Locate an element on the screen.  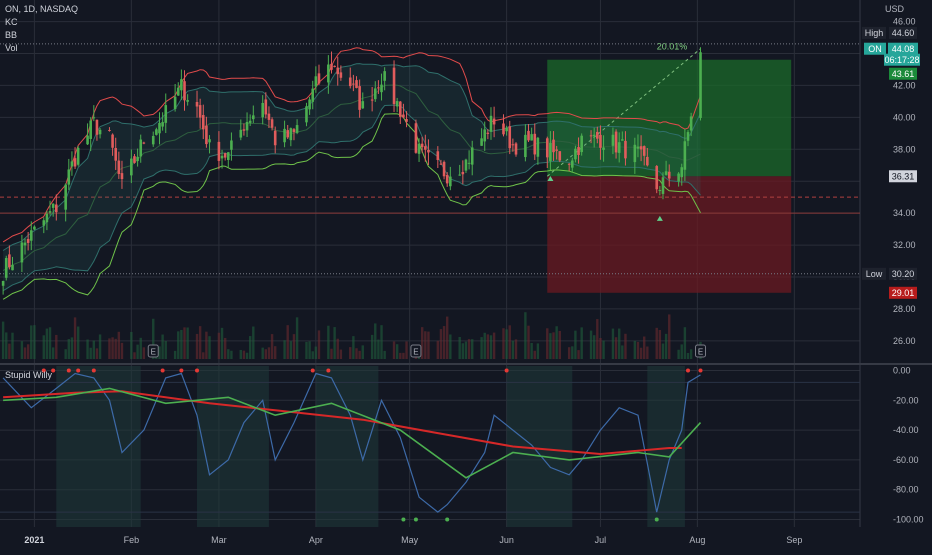
last-price-tag-bg is located at coordinates (903, 48).